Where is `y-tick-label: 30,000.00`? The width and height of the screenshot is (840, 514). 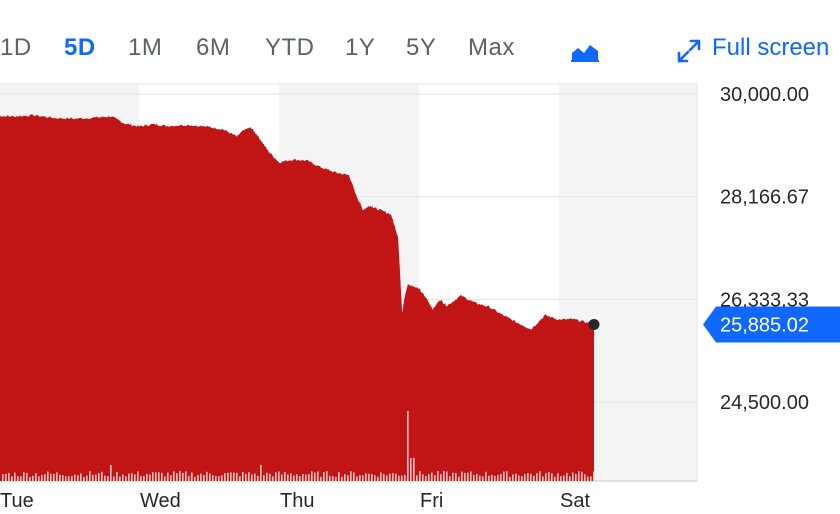
y-tick-label: 30,000.00 is located at coordinates (764, 95).